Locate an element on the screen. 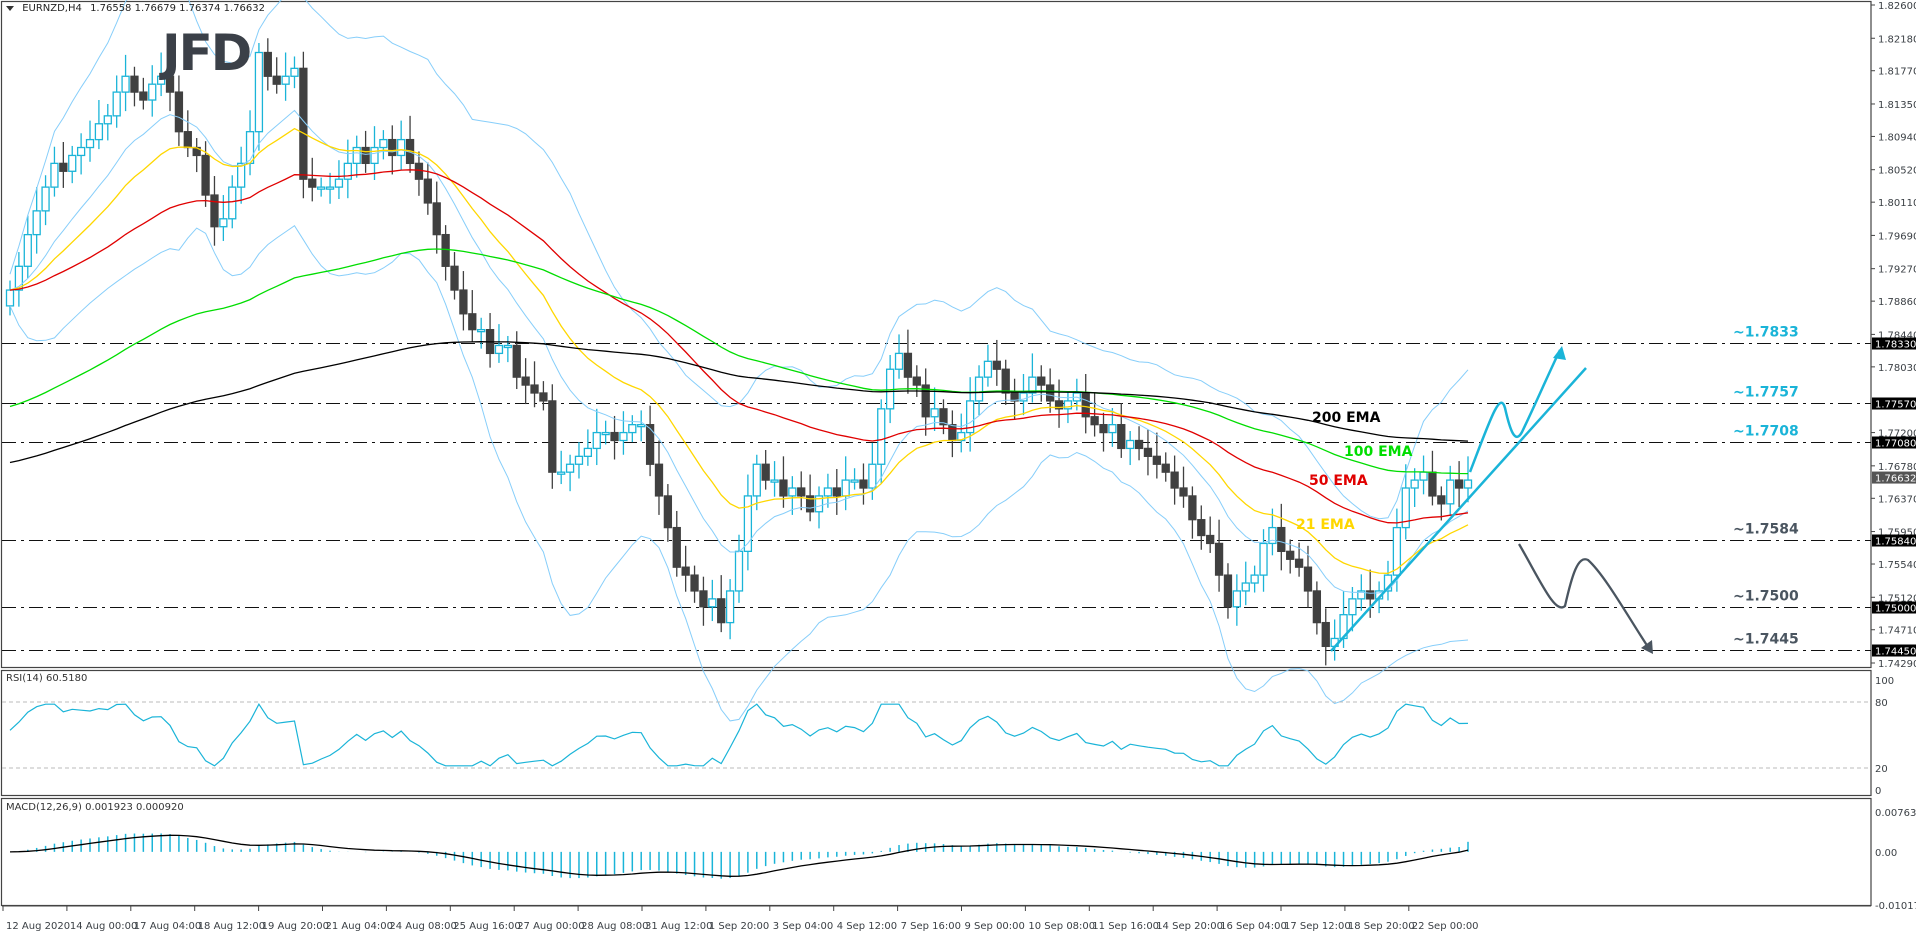 Image resolution: width=1916 pixels, height=936 pixels. price-tick-label: 1.74710 is located at coordinates (1897, 631).